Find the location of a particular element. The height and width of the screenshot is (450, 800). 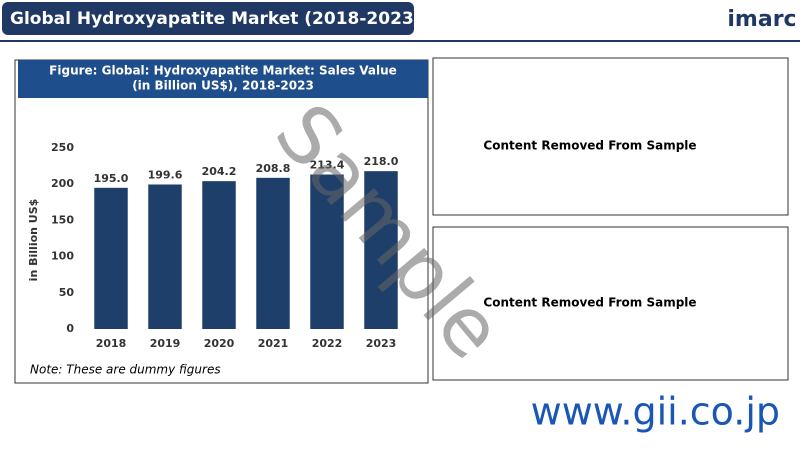

title-bar is located at coordinates (208, 18).